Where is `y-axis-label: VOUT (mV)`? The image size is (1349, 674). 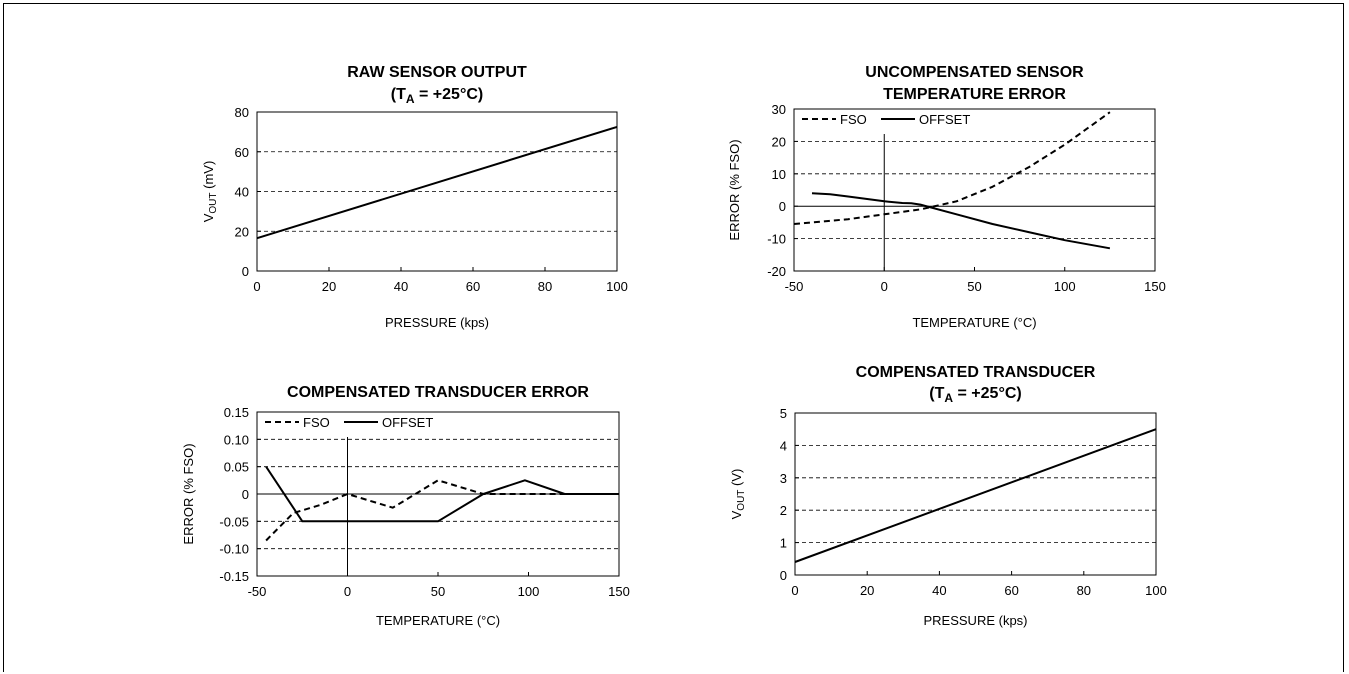
y-axis-label: VOUT (mV) is located at coordinates (210, 192).